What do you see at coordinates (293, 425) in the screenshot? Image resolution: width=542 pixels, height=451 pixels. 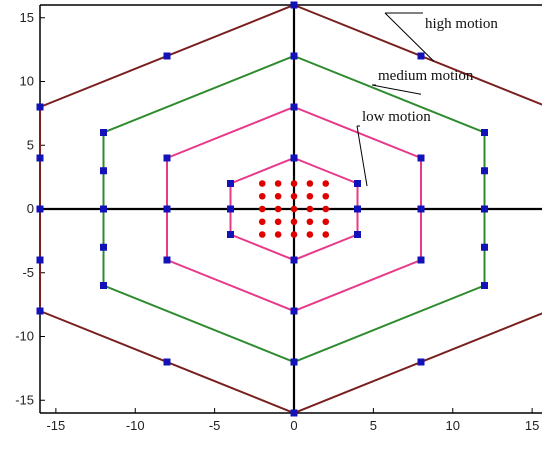 I see `x-tick-label: 0` at bounding box center [293, 425].